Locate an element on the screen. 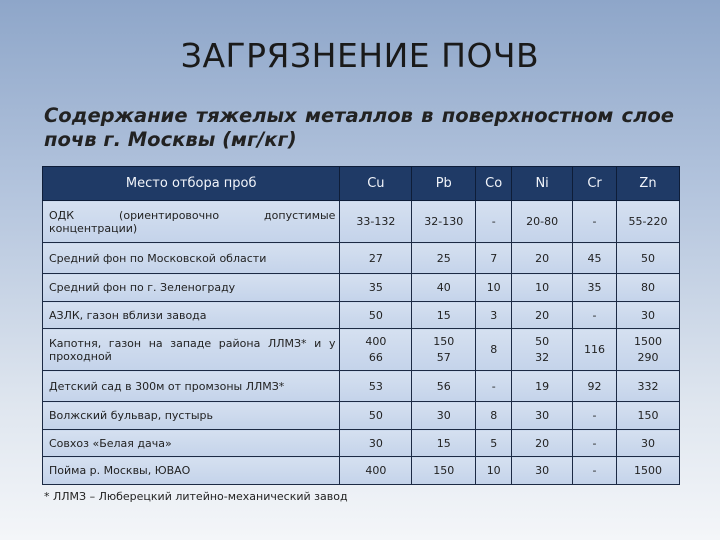 The image size is (720, 540). value-cell: 45 is located at coordinates (595, 258).